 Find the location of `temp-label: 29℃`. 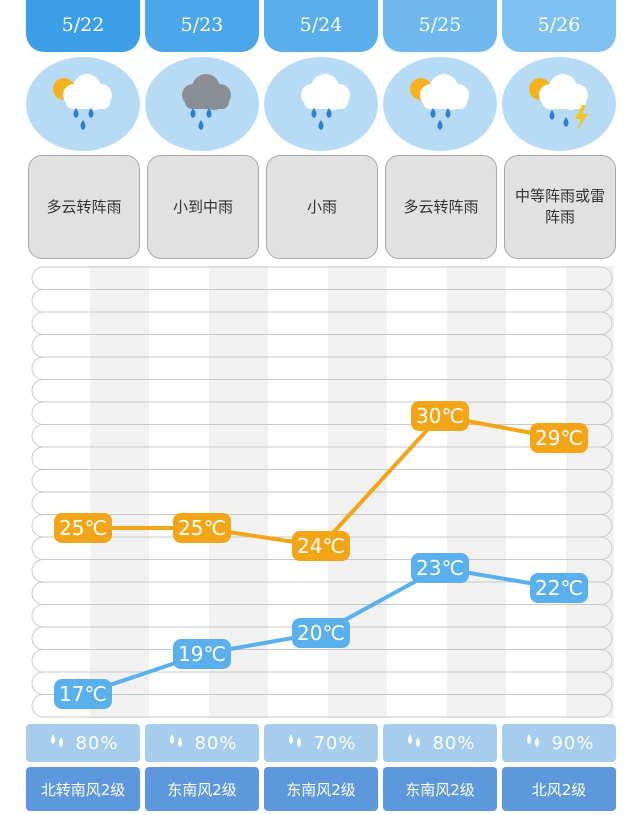

temp-label: 29℃ is located at coordinates (559, 438).